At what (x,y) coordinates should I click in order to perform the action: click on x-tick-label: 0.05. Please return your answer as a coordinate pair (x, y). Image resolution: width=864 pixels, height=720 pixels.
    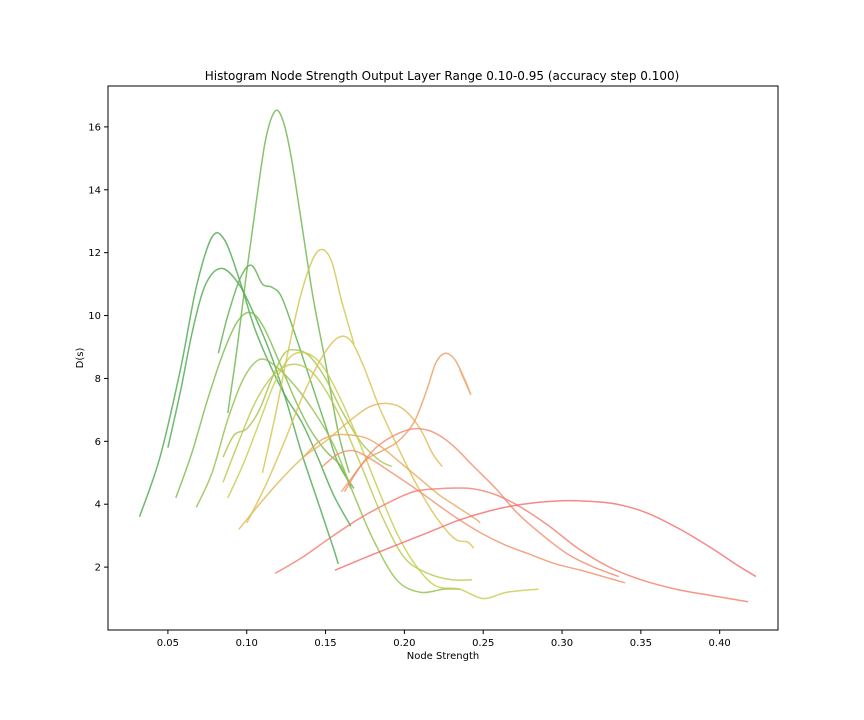
    Looking at the image, I should click on (168, 643).